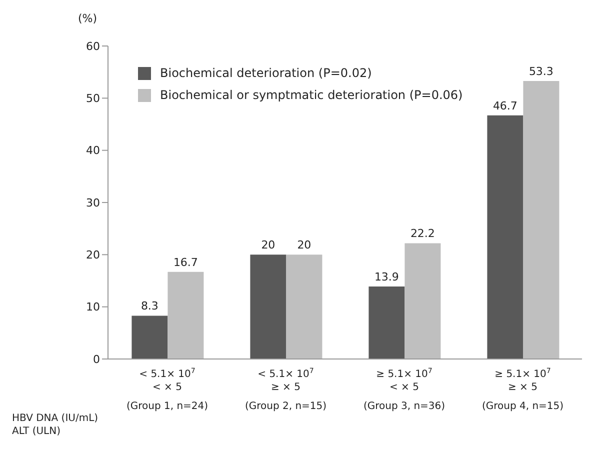  What do you see at coordinates (541, 71) in the screenshot?
I see `data-label: 53.3` at bounding box center [541, 71].